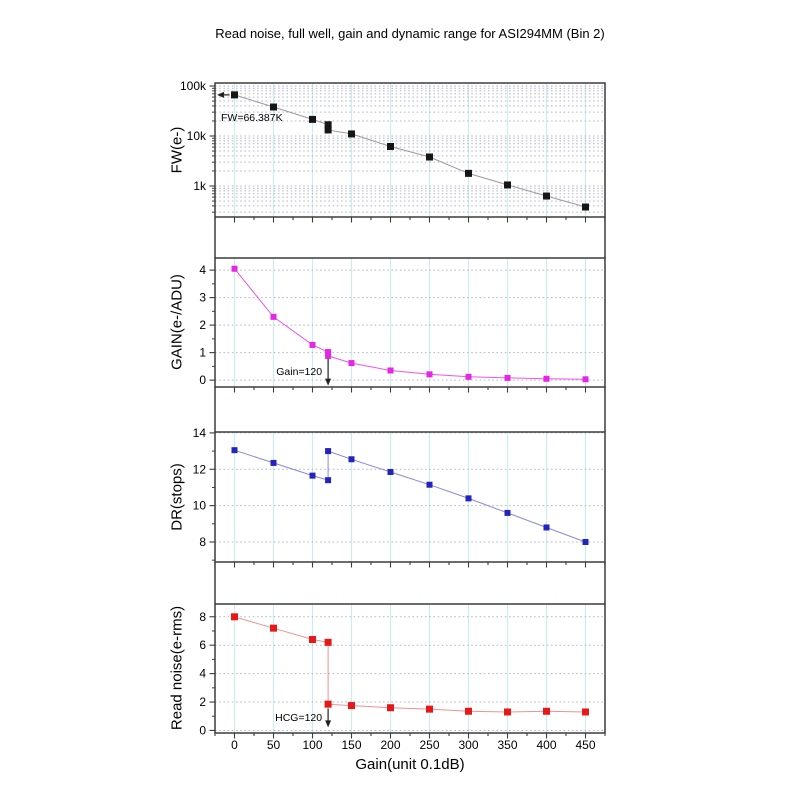 The height and width of the screenshot is (800, 800). What do you see at coordinates (234, 745) in the screenshot?
I see `x-tick-label: 0` at bounding box center [234, 745].